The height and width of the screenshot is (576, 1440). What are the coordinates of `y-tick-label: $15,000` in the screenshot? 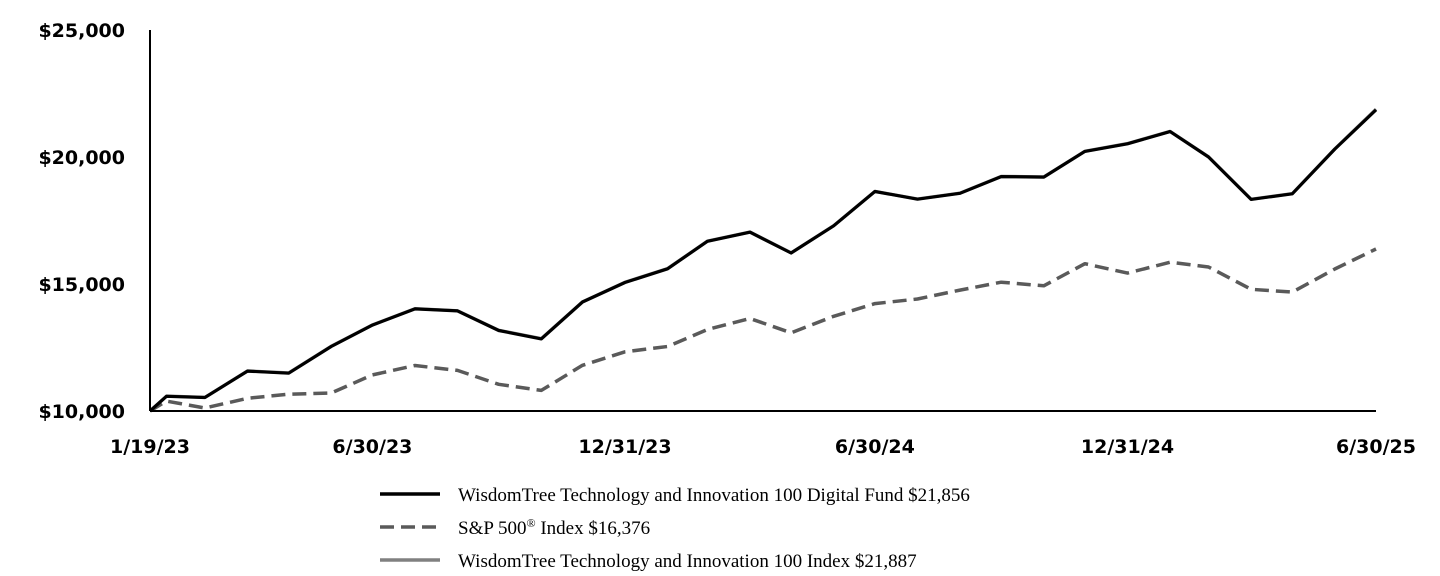 It's located at (81, 285).